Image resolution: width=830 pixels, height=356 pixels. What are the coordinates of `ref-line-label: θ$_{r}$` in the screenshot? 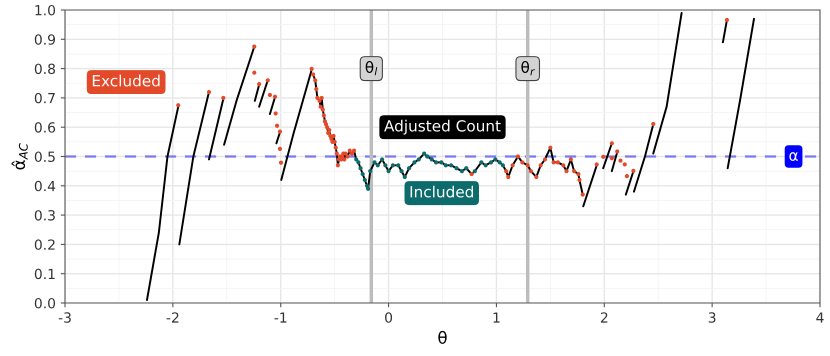 It's located at (528, 68).